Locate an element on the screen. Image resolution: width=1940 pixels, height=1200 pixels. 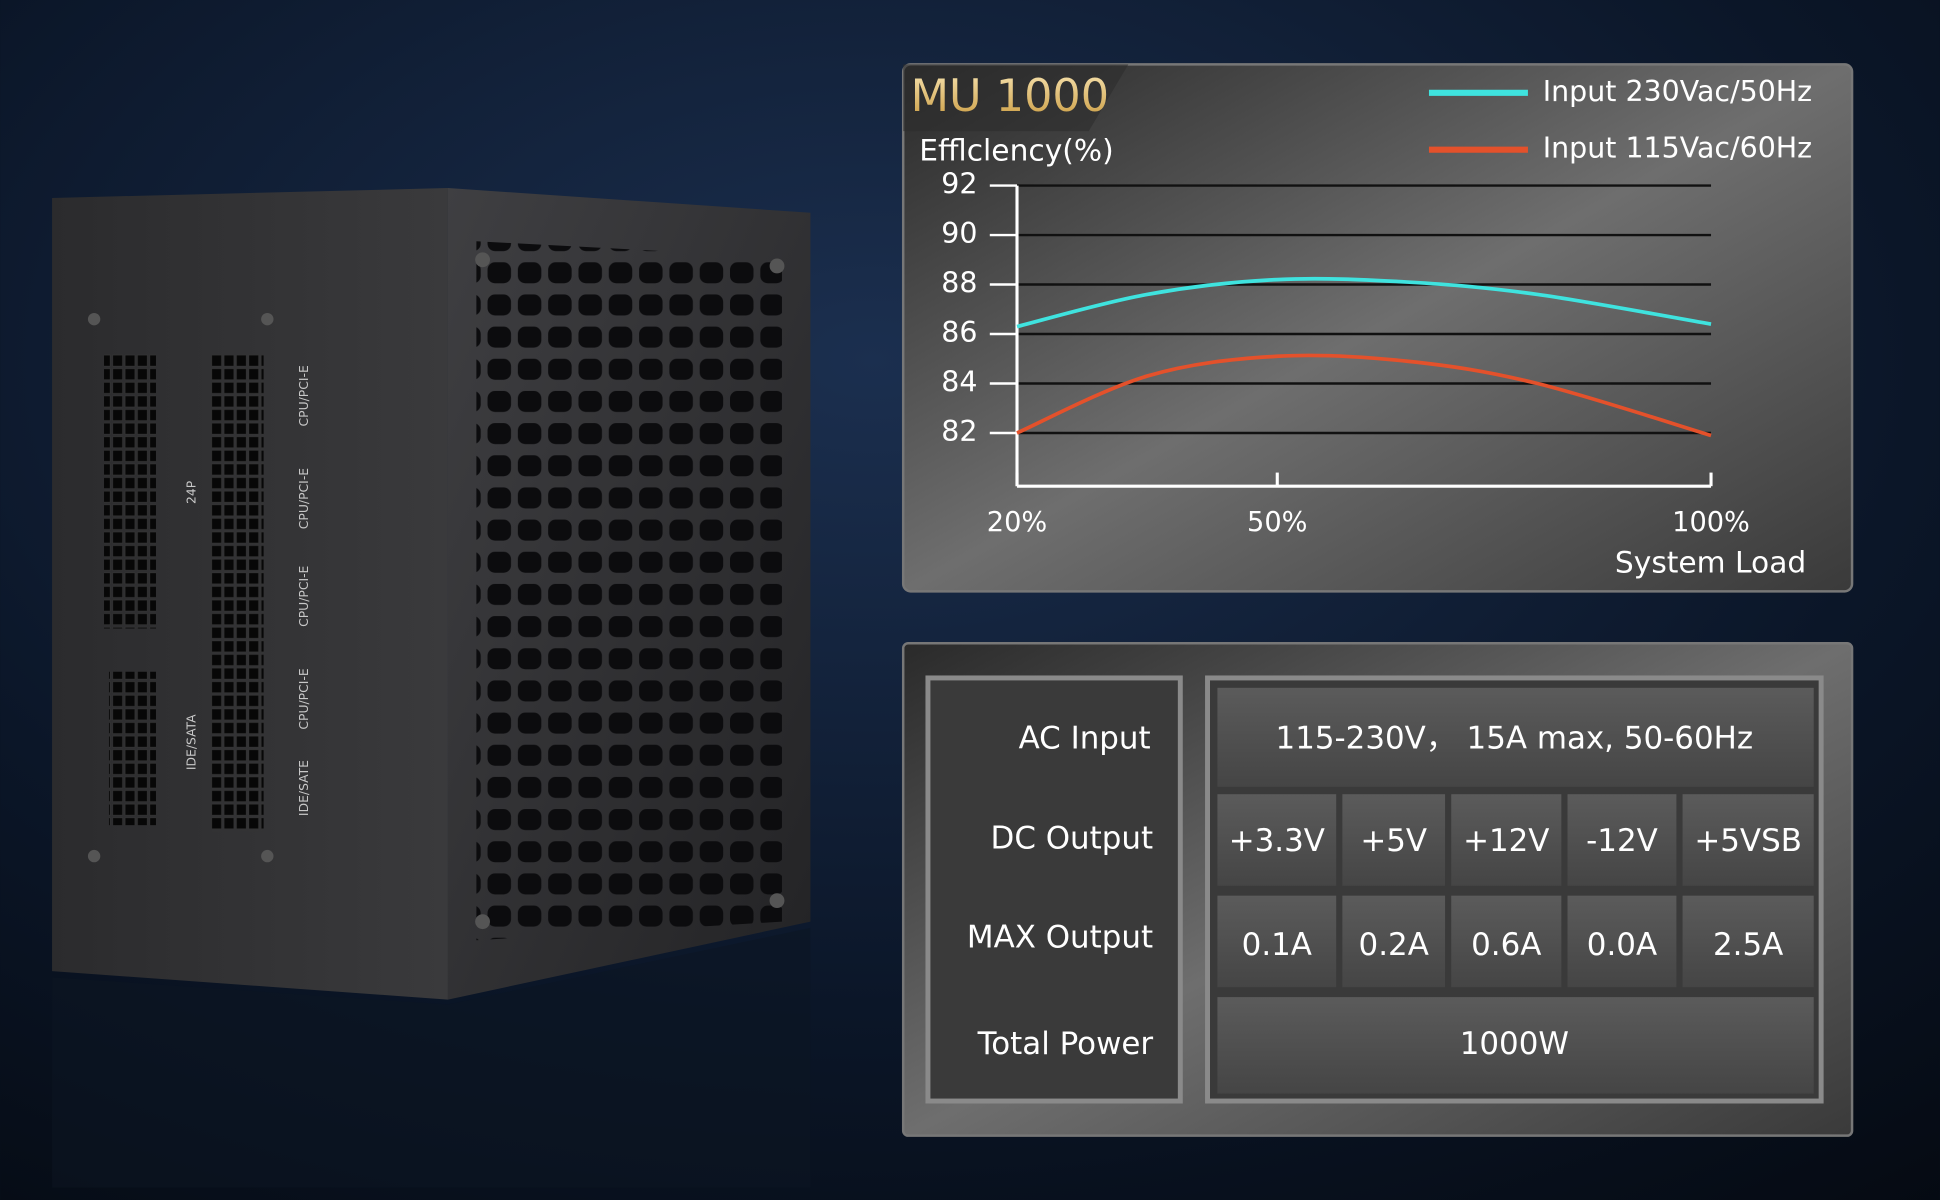
dc-output: +12V is located at coordinates (1506, 841).